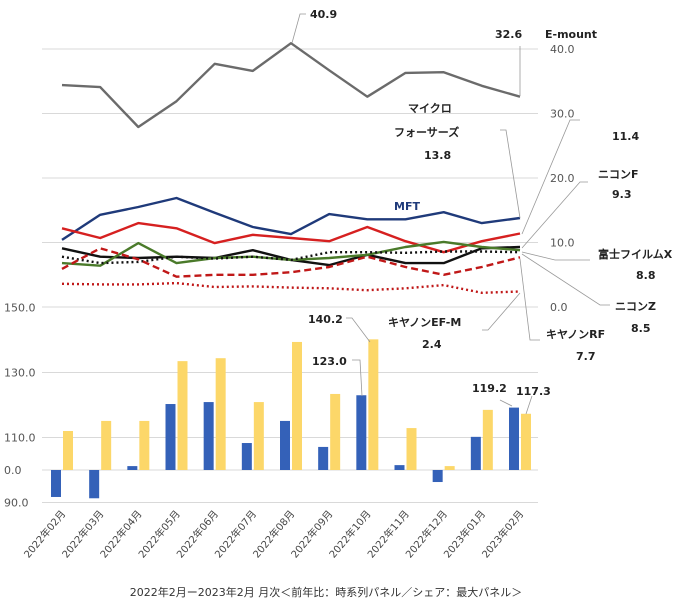 This screenshot has width=700, height=610. Describe the element at coordinates (641, 328) in the screenshot. I see `nikonz-value: 8.5` at that location.